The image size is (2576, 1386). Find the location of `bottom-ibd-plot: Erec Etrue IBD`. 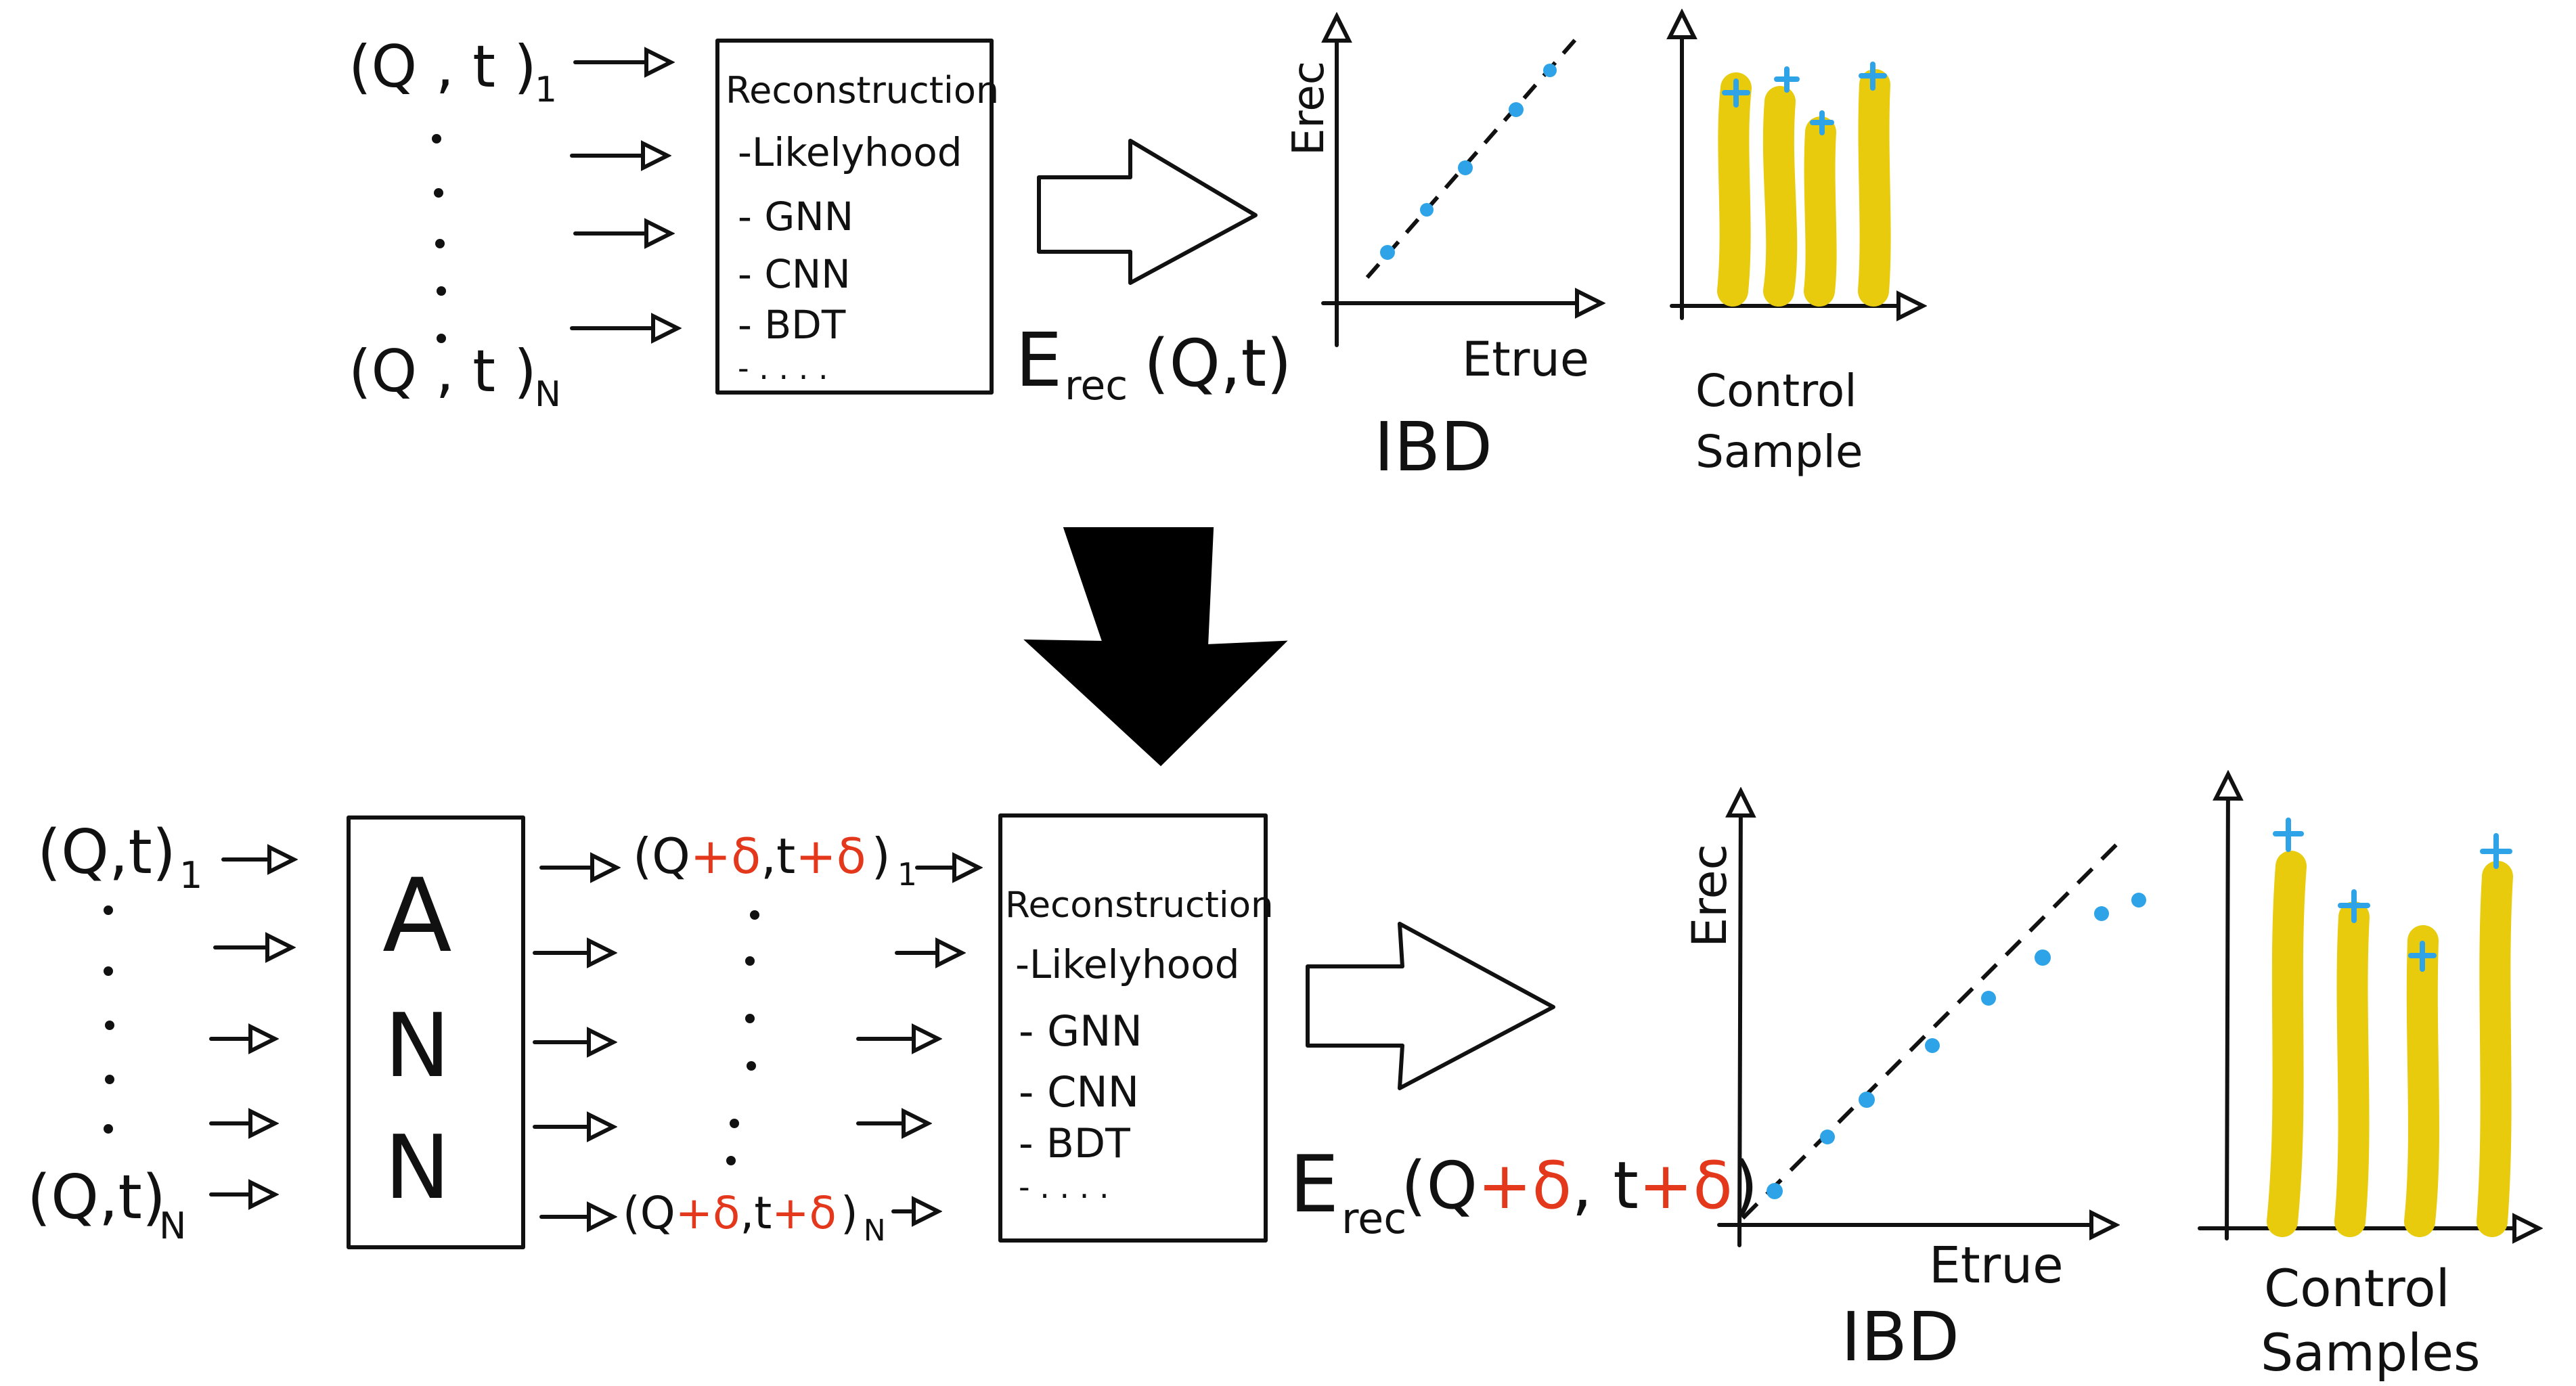

bottom-ibd-plot: Erec Etrue IBD is located at coordinates (1914, 1086).